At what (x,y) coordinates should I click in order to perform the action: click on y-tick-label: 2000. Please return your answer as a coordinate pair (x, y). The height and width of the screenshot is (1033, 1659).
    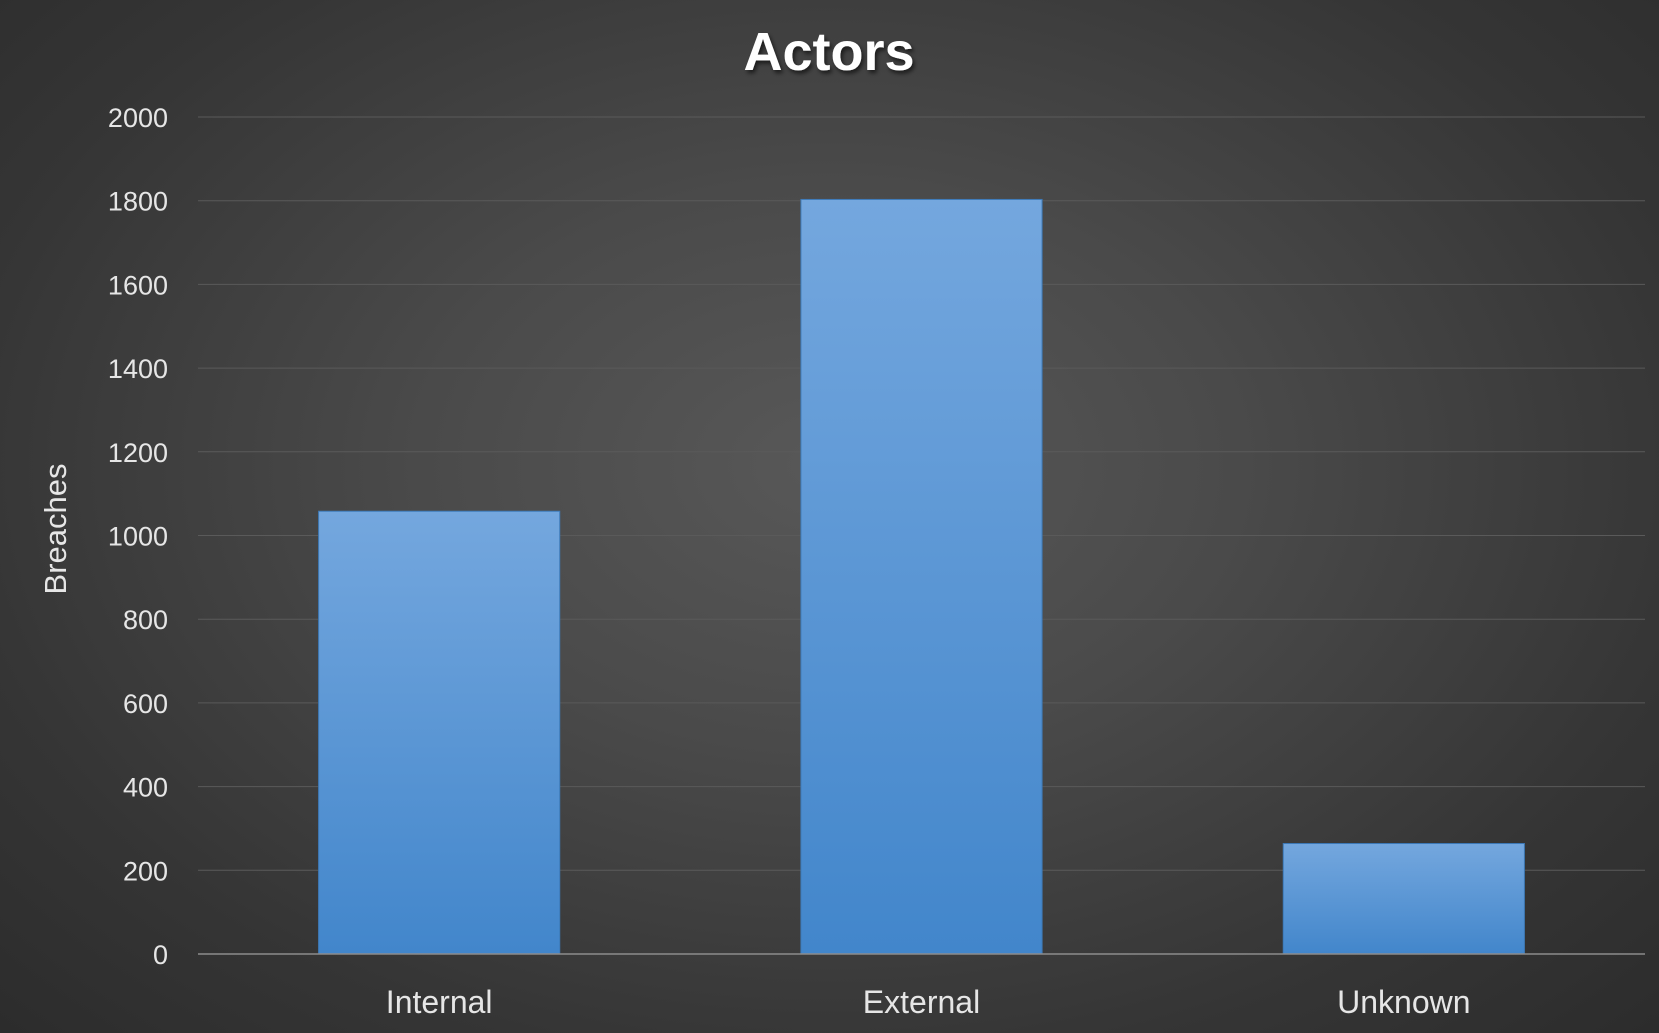
    Looking at the image, I should click on (138, 118).